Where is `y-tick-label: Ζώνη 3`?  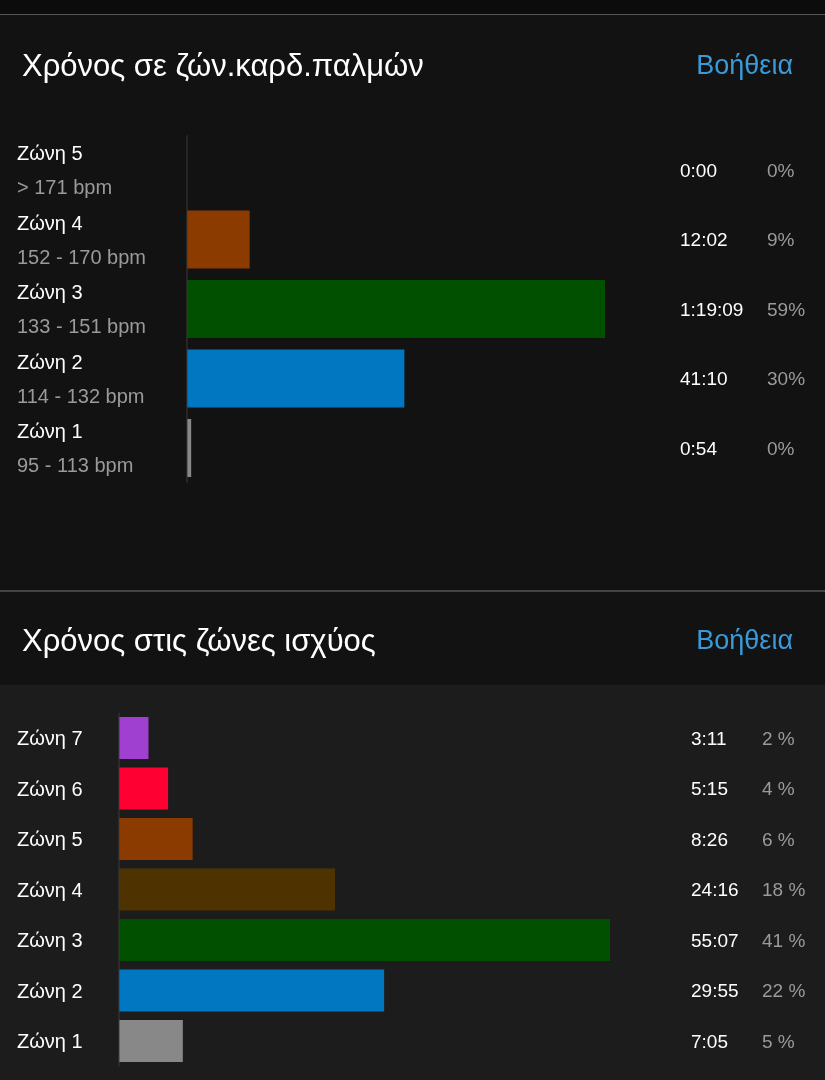 y-tick-label: Ζώνη 3 is located at coordinates (50, 940).